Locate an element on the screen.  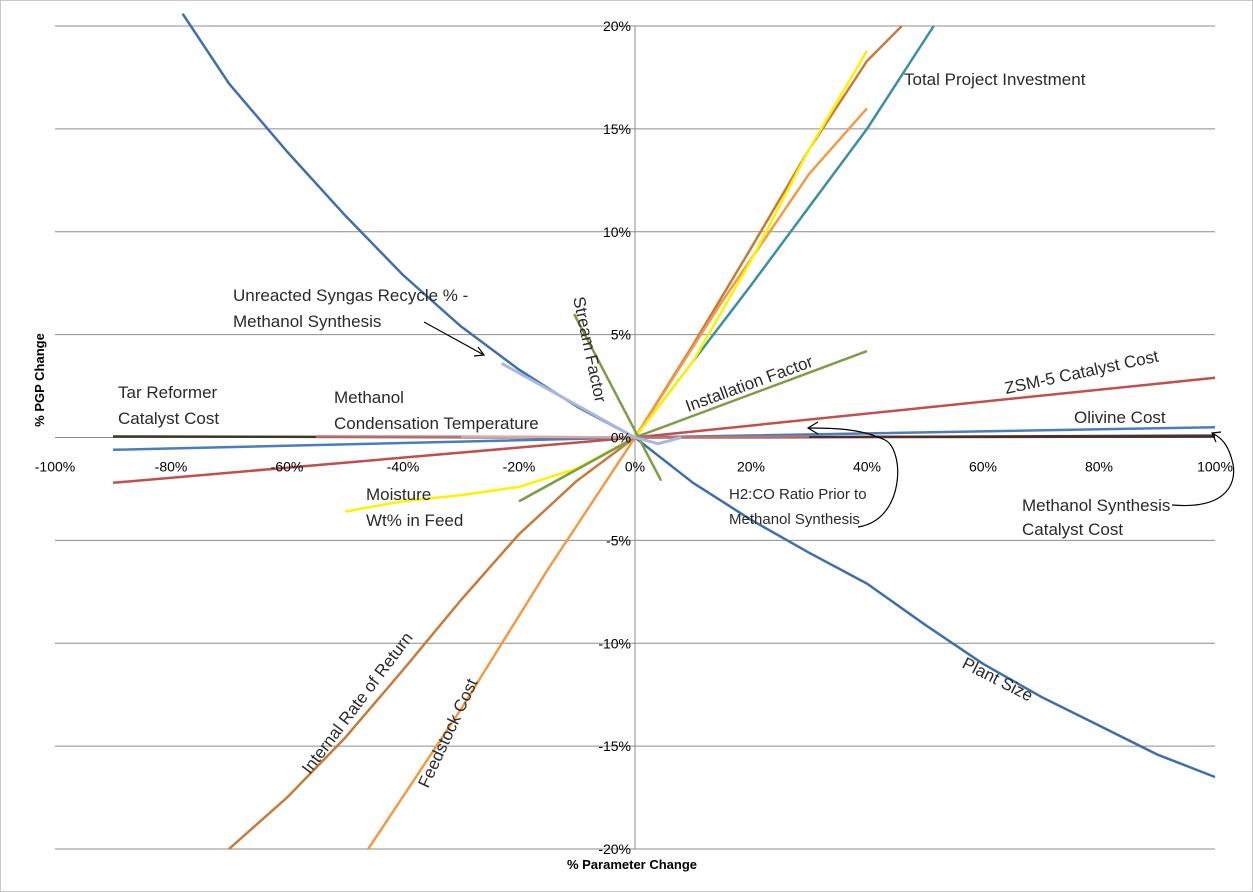
y-tick-label: 20% is located at coordinates (617, 26).